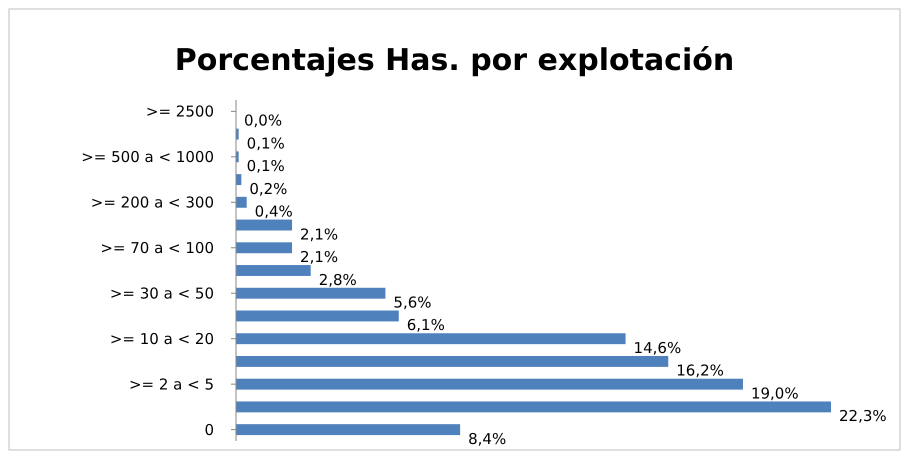  What do you see at coordinates (147, 157) in the screenshot?
I see `y-tick-label: >= 500 a < 1000` at bounding box center [147, 157].